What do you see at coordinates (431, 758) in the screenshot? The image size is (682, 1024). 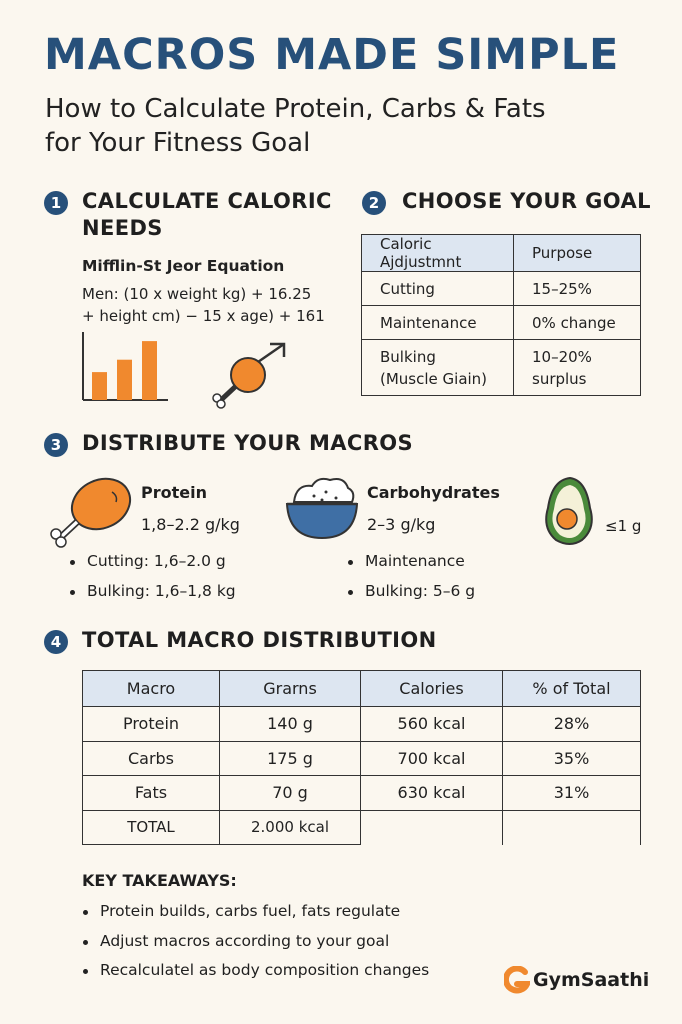 I see `calories-cell: 700 kcal` at bounding box center [431, 758].